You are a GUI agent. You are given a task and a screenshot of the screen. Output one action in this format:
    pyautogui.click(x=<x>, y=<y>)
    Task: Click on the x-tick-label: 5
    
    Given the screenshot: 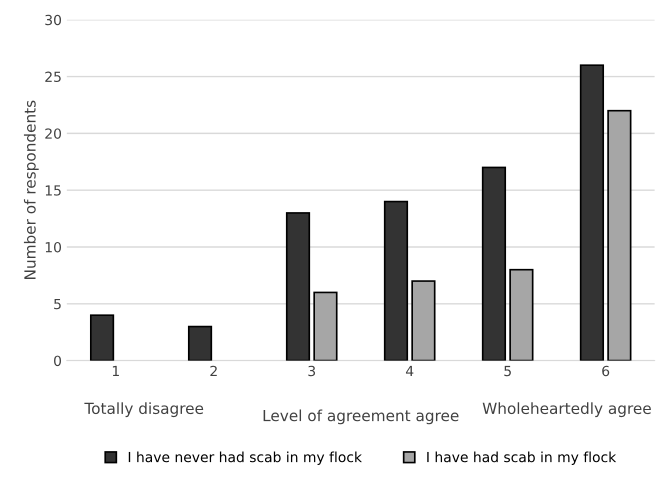 What is the action you would take?
    pyautogui.click(x=507, y=371)
    